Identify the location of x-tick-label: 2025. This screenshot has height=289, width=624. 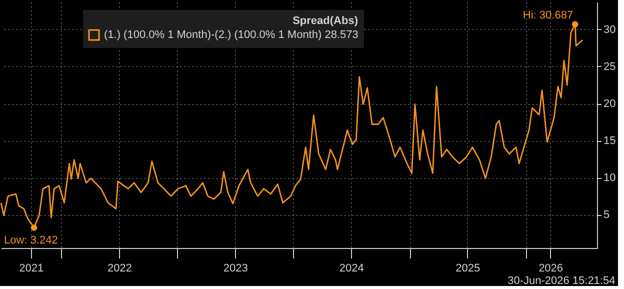
(468, 268).